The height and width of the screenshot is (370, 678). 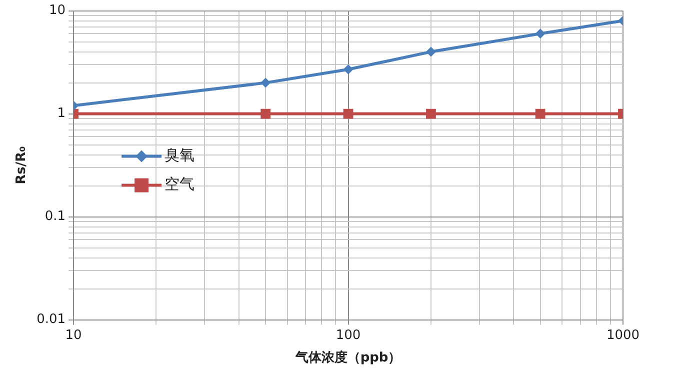 What do you see at coordinates (57, 10) in the screenshot?
I see `y-tick-label: 10` at bounding box center [57, 10].